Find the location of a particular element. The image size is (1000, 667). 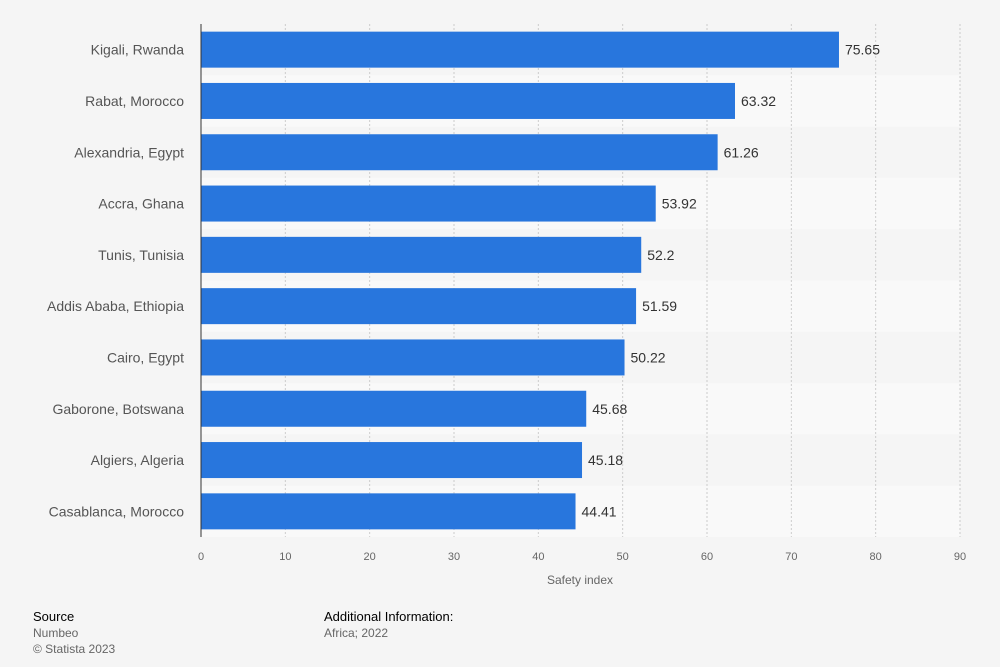

x-tick-labels: 0 10 20 30 40 50 60 70 80 90 is located at coordinates (582, 557).